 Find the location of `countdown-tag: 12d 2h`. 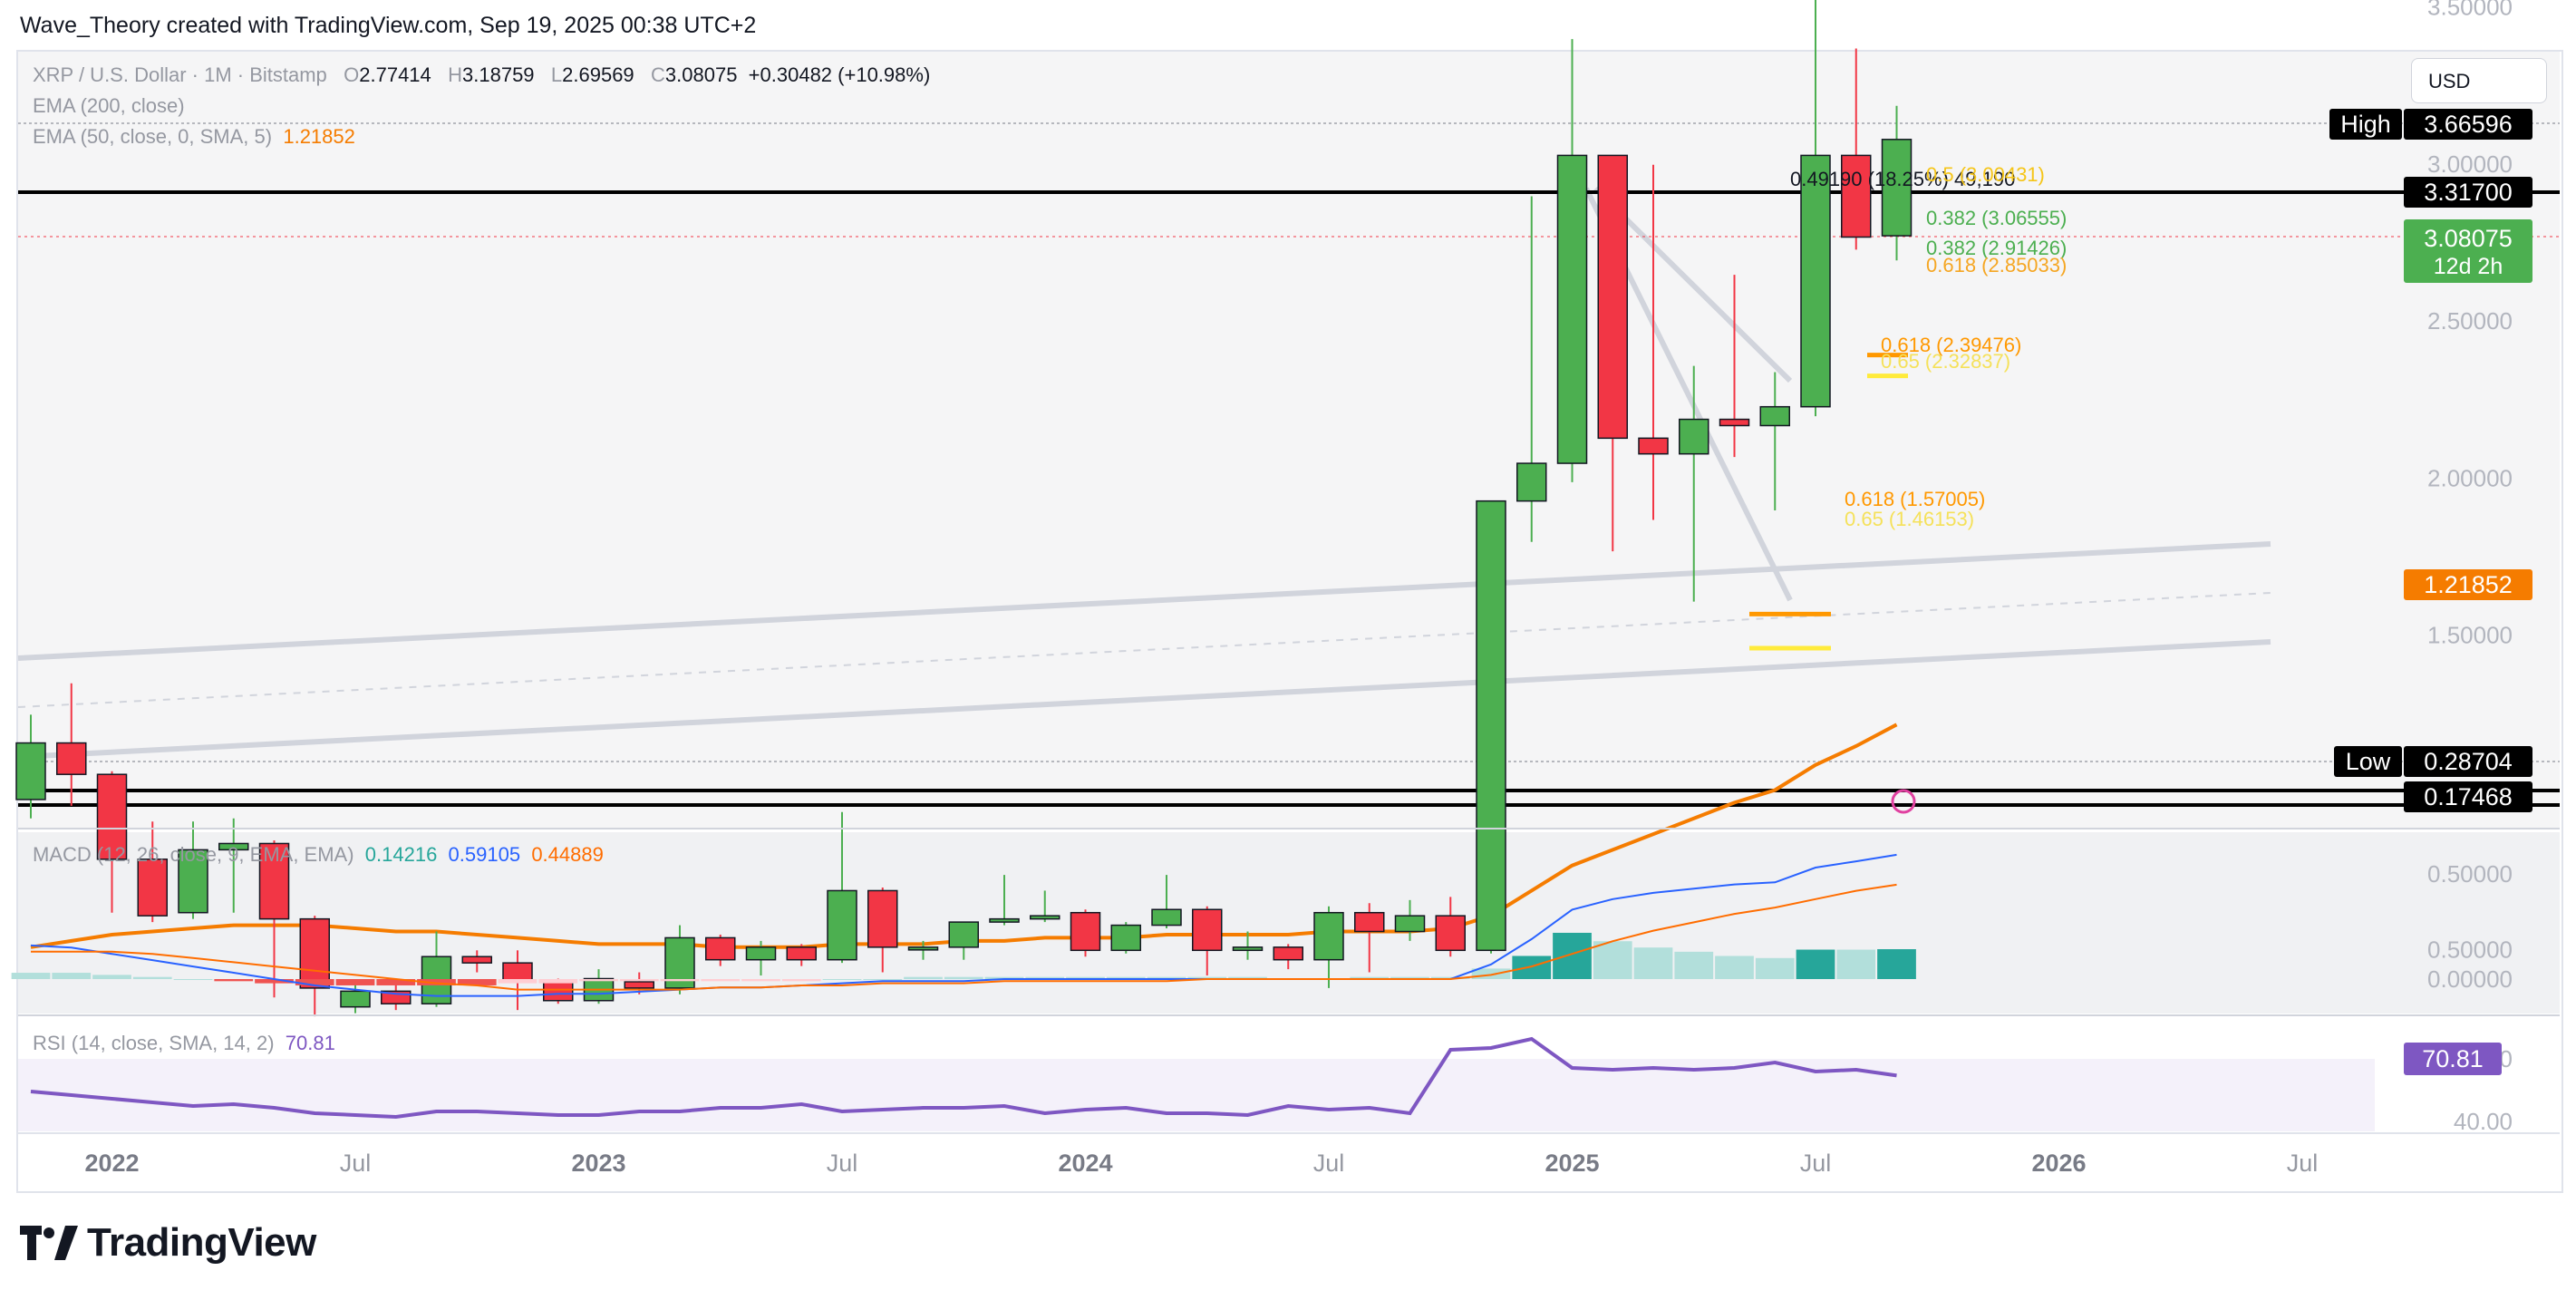

countdown-tag: 12d 2h is located at coordinates (2468, 266).